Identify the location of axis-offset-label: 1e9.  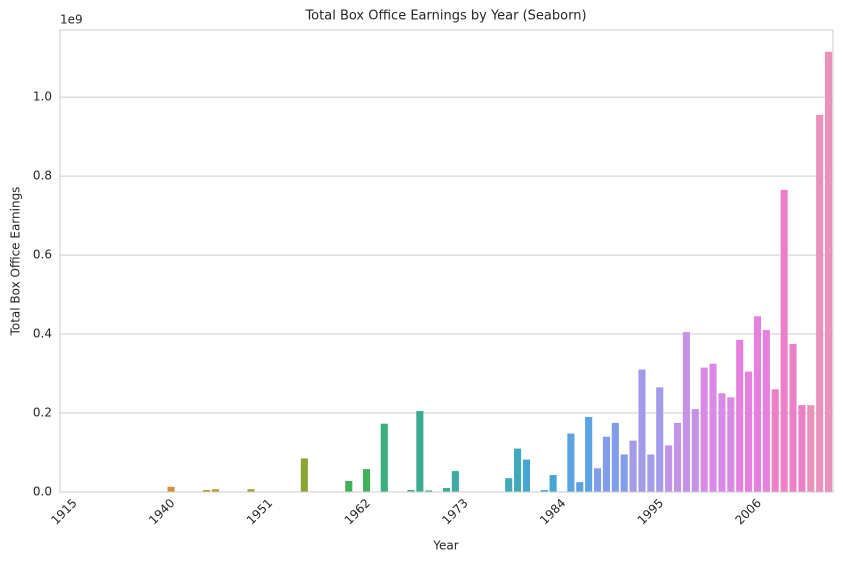
(71, 20).